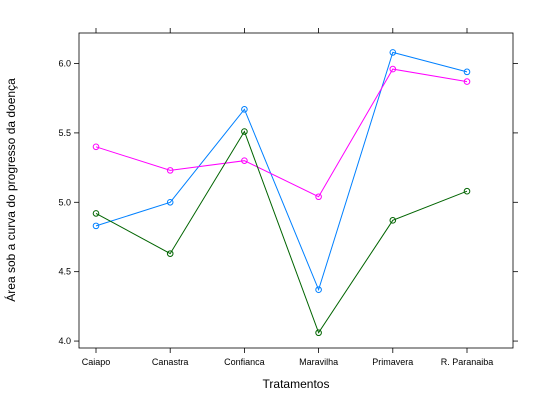 Image resolution: width=540 pixels, height=400 pixels. I want to click on x-tick-label: Caiapo, so click(96, 362).